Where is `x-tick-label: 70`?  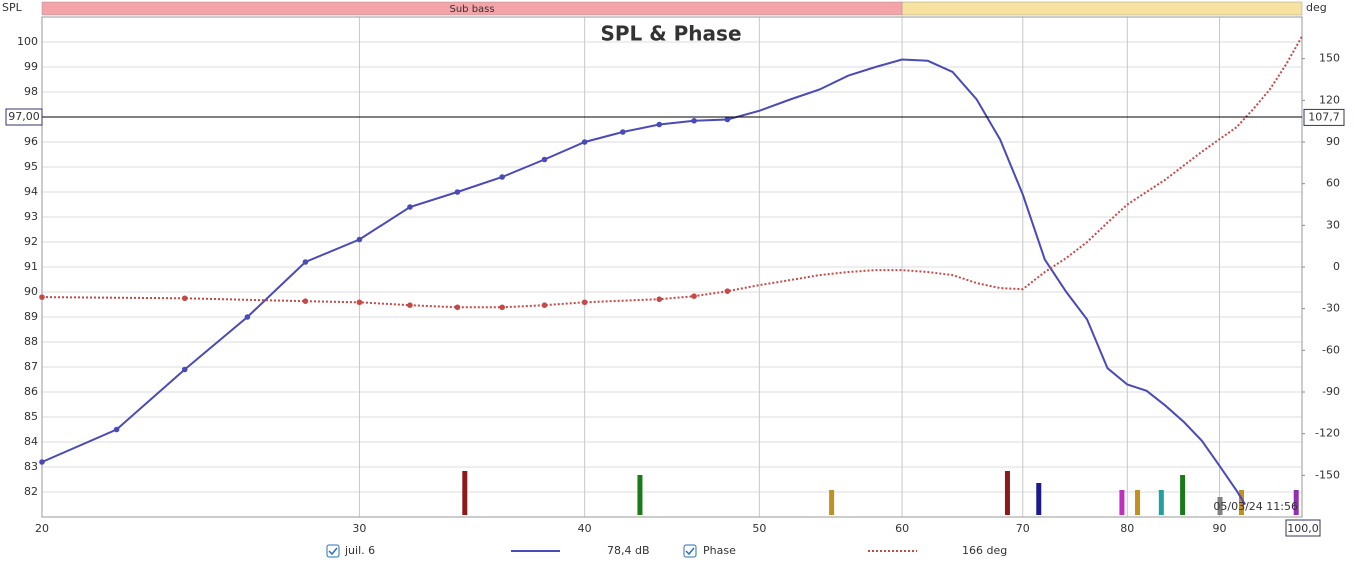 x-tick-label: 70 is located at coordinates (1023, 528).